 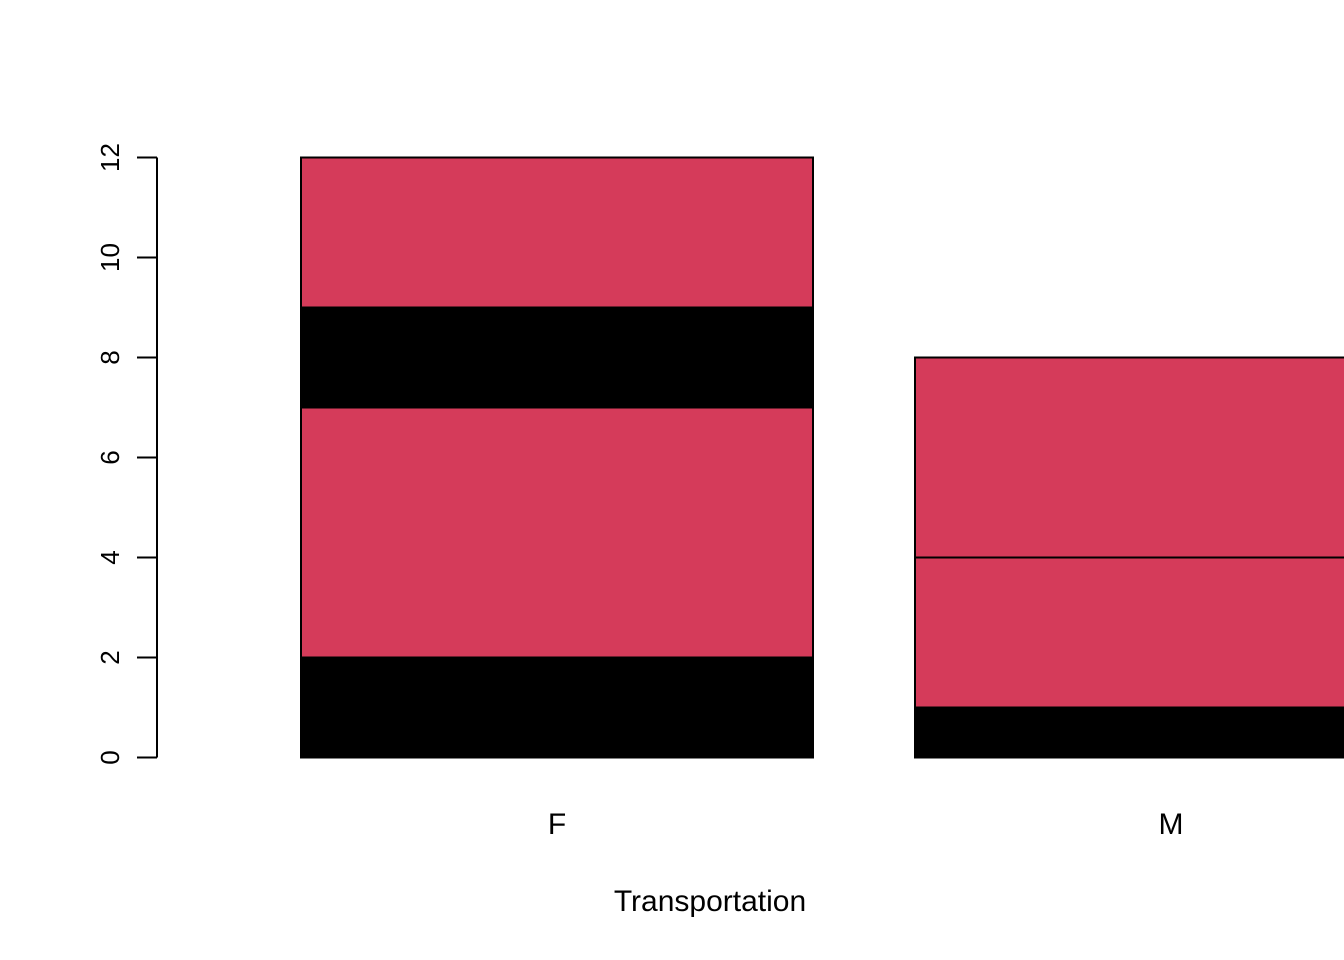 What do you see at coordinates (110, 657) in the screenshot?
I see `y-tick-label: 2` at bounding box center [110, 657].